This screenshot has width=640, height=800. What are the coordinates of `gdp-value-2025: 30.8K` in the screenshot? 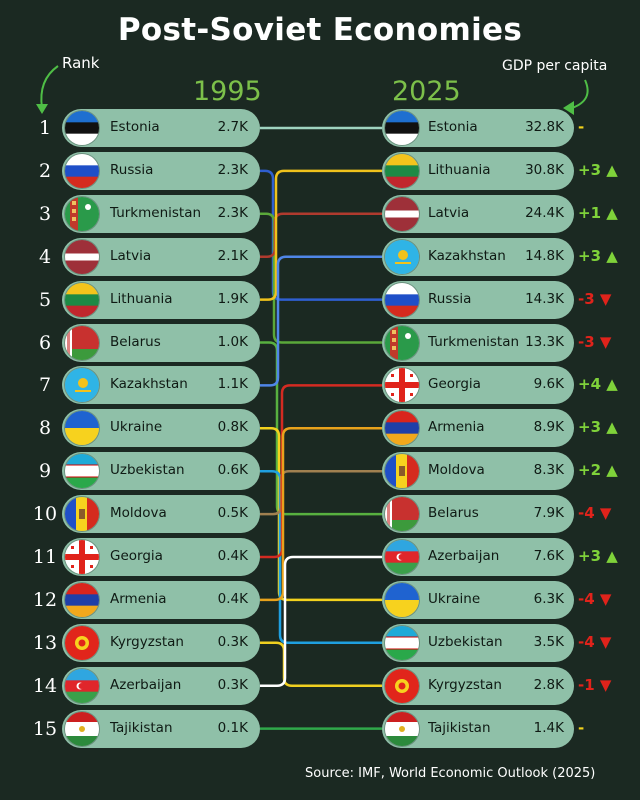 It's located at (544, 169).